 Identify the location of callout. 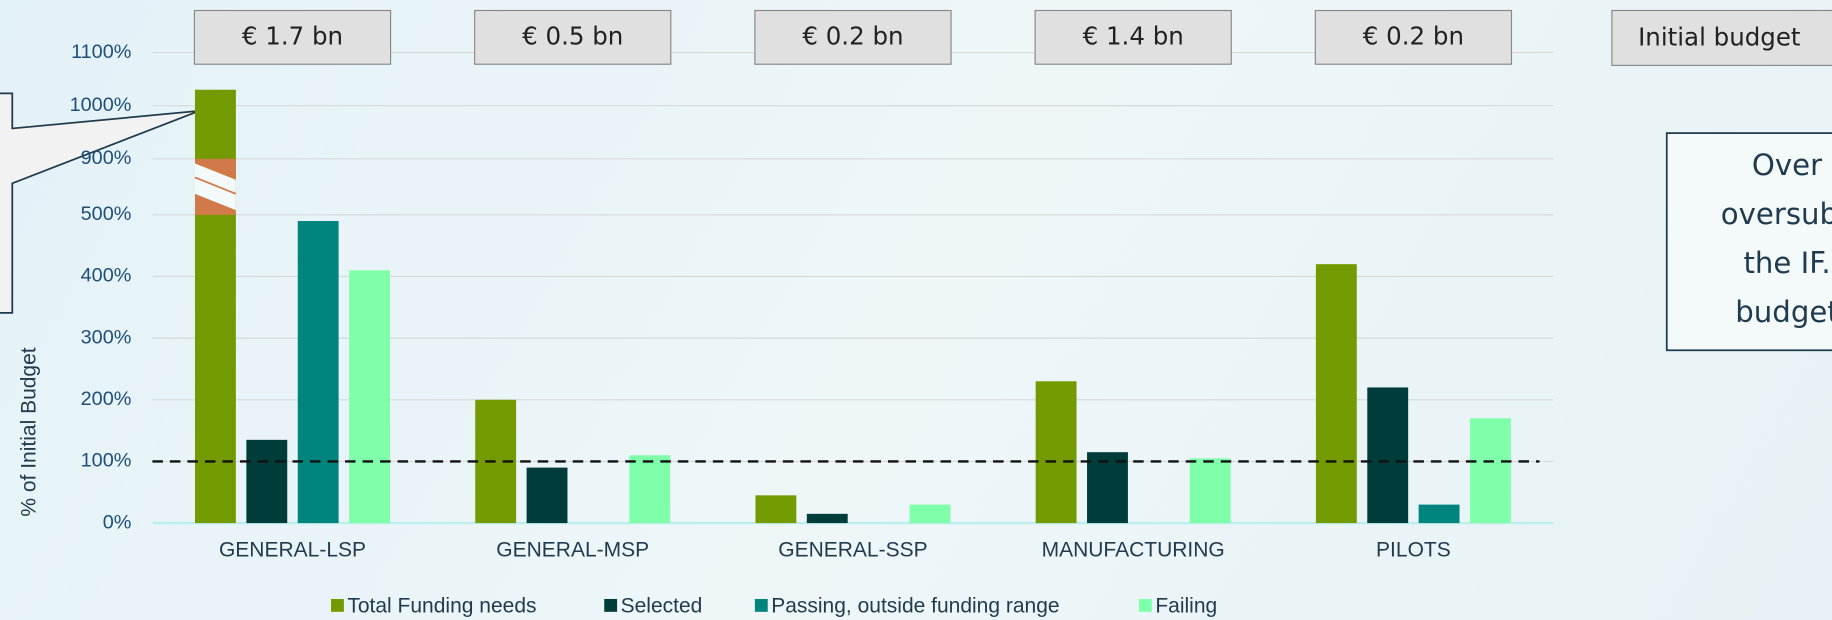
(100, 203).